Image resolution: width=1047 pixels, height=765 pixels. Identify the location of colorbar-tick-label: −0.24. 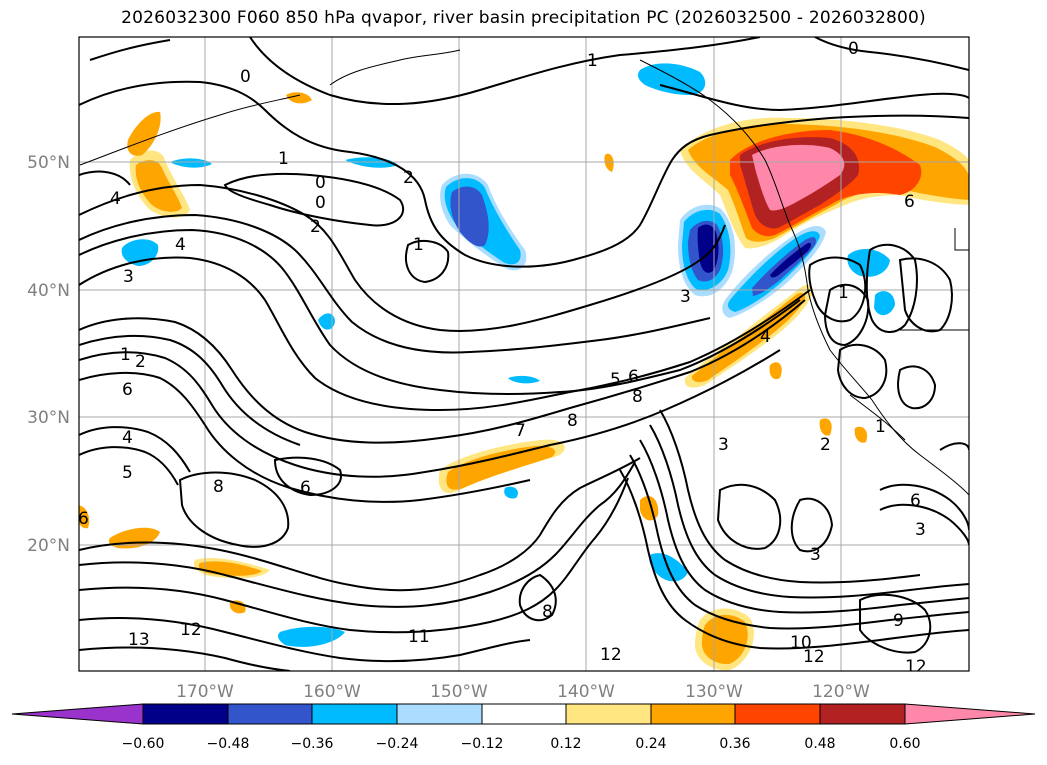
(397, 744).